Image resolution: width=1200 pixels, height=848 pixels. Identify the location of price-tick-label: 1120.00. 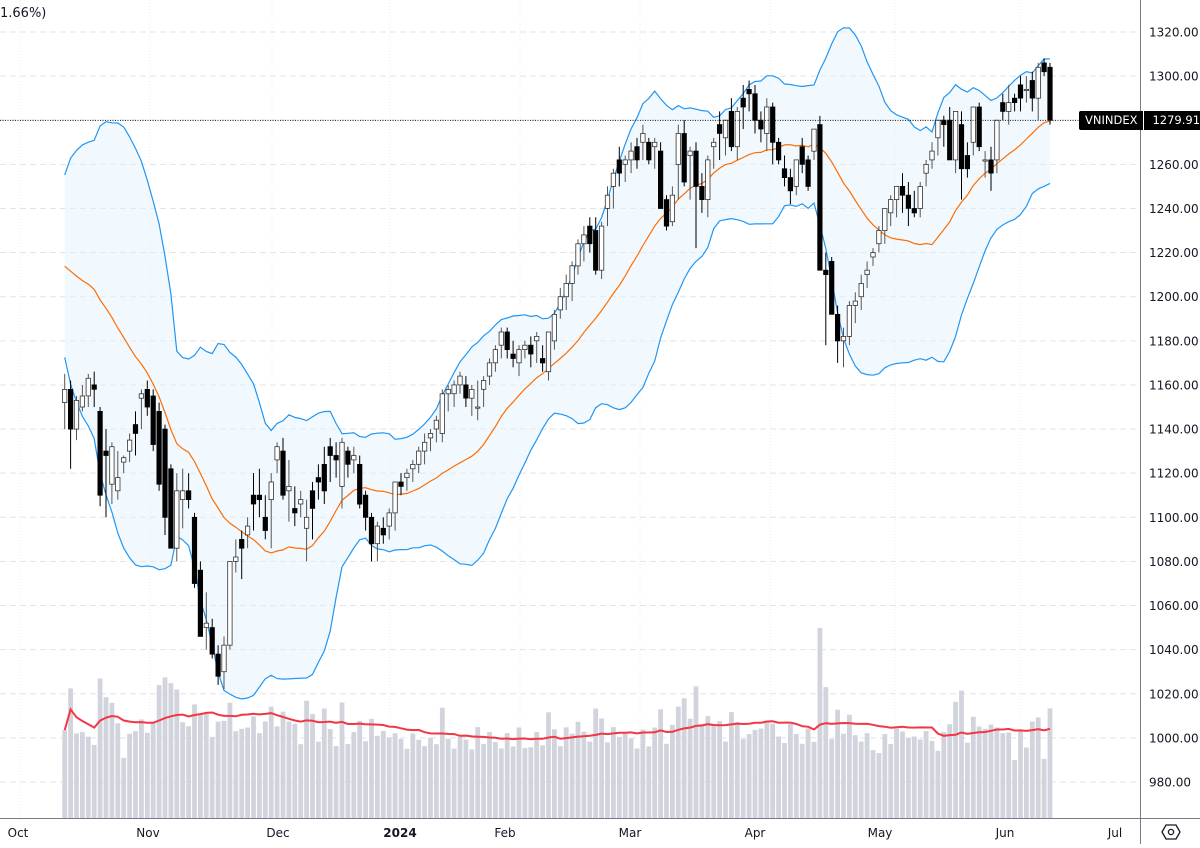
(1174, 474).